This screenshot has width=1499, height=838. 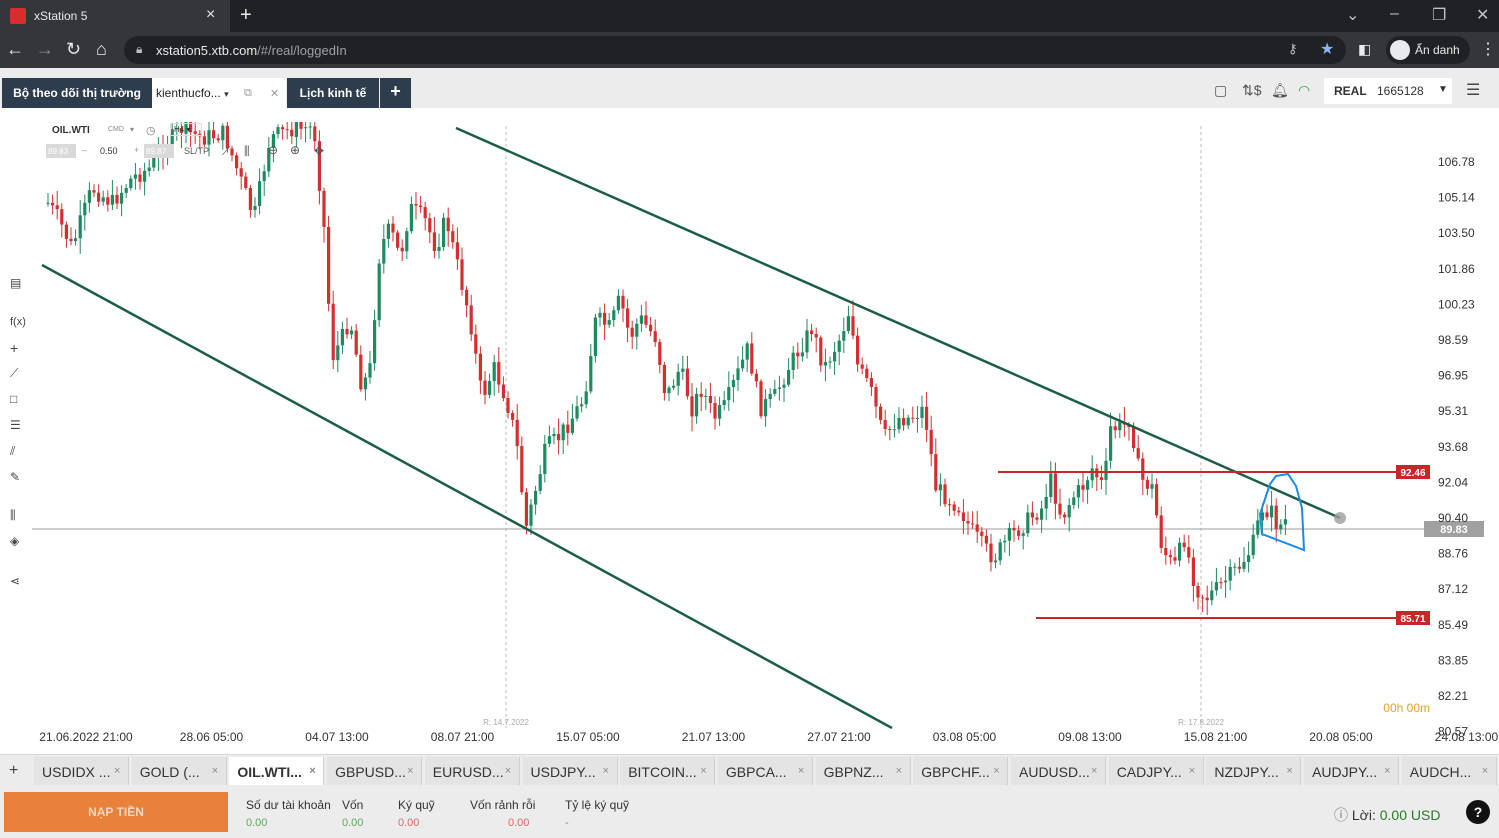 I want to click on indicator-icon: f(x), so click(x=18, y=322).